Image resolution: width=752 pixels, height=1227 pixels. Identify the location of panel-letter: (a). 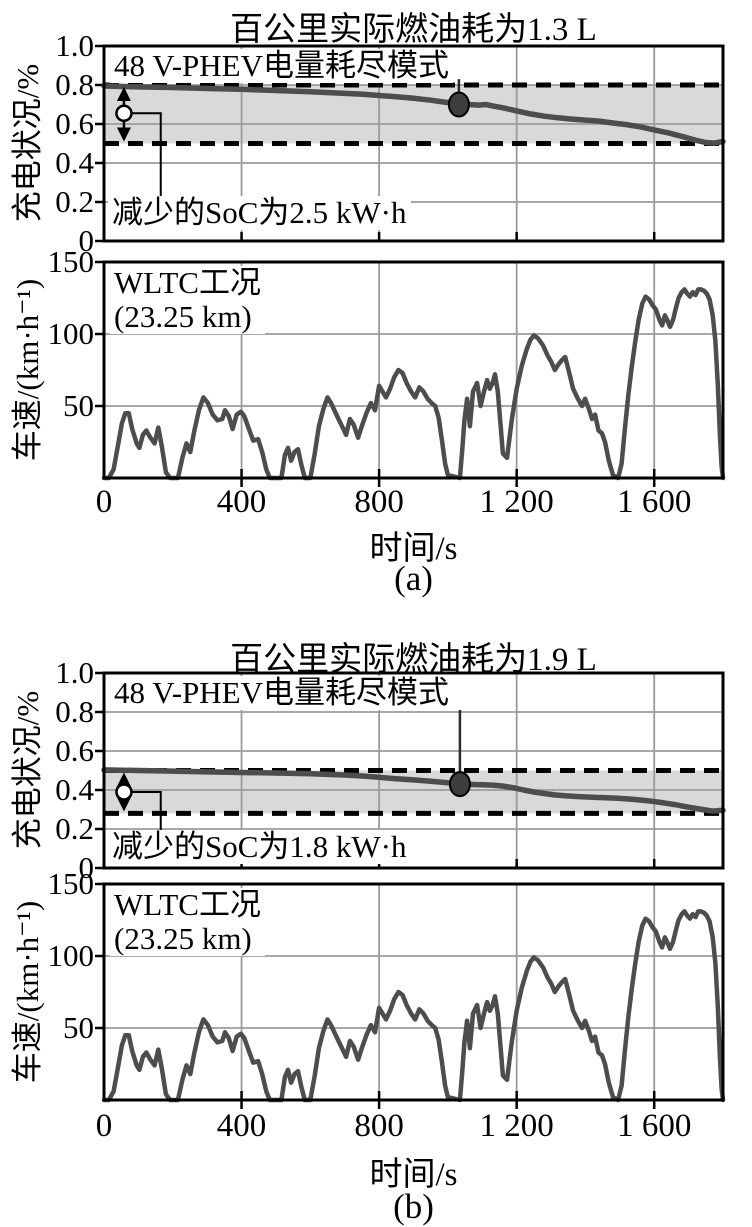
(413, 578).